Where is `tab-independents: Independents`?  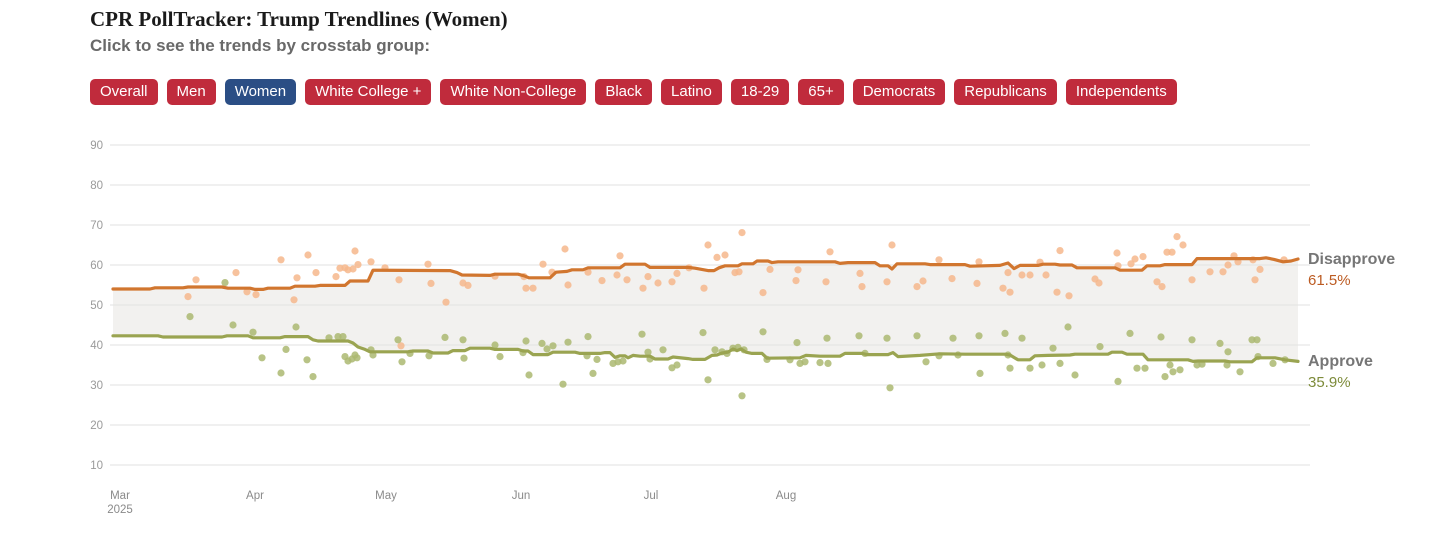 tab-independents: Independents is located at coordinates (1121, 92).